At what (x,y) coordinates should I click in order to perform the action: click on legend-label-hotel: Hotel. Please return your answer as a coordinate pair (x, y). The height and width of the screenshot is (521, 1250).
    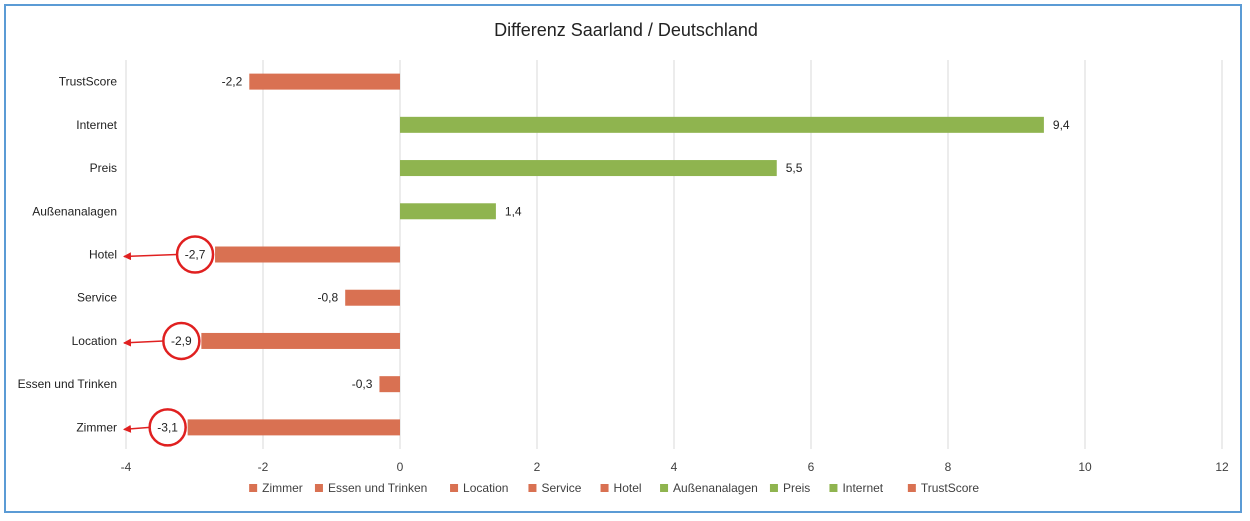
    Looking at the image, I should click on (628, 488).